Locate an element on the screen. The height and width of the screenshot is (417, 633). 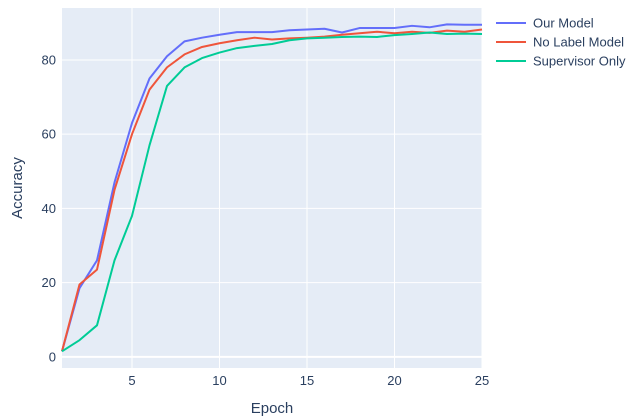
legend-label: No Label Model is located at coordinates (578, 42).